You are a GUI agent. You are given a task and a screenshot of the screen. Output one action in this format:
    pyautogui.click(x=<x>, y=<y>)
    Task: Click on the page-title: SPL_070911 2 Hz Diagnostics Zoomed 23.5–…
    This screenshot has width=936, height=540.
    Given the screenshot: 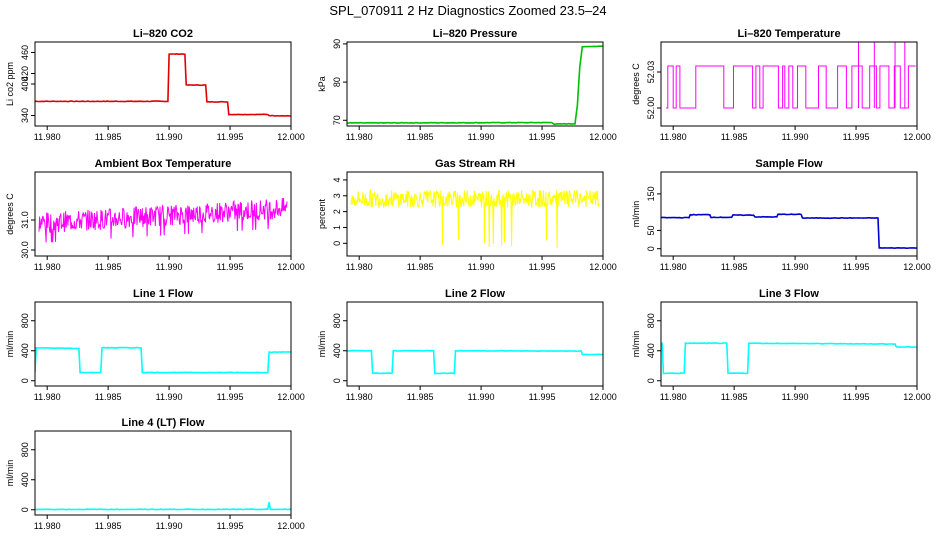 What is the action you would take?
    pyautogui.click(x=467, y=10)
    